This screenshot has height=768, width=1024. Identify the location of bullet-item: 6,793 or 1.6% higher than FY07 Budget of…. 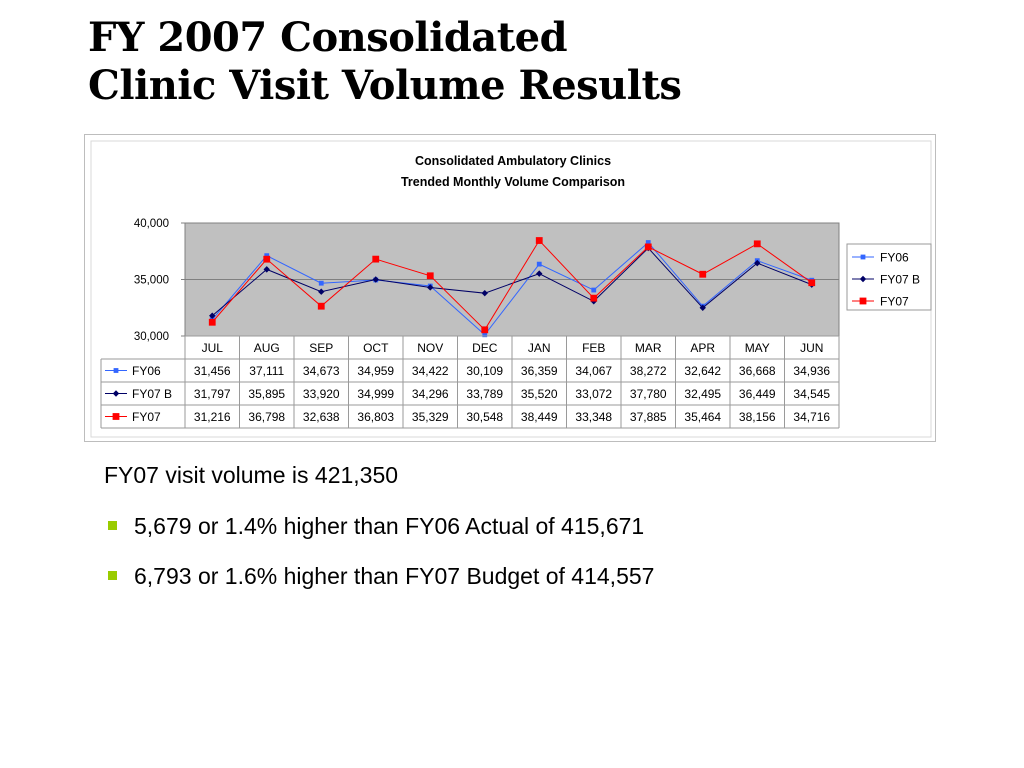
(380, 576).